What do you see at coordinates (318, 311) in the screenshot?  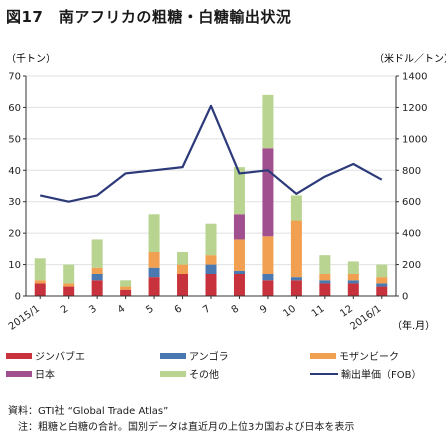 I see `x-tick-label: 11` at bounding box center [318, 311].